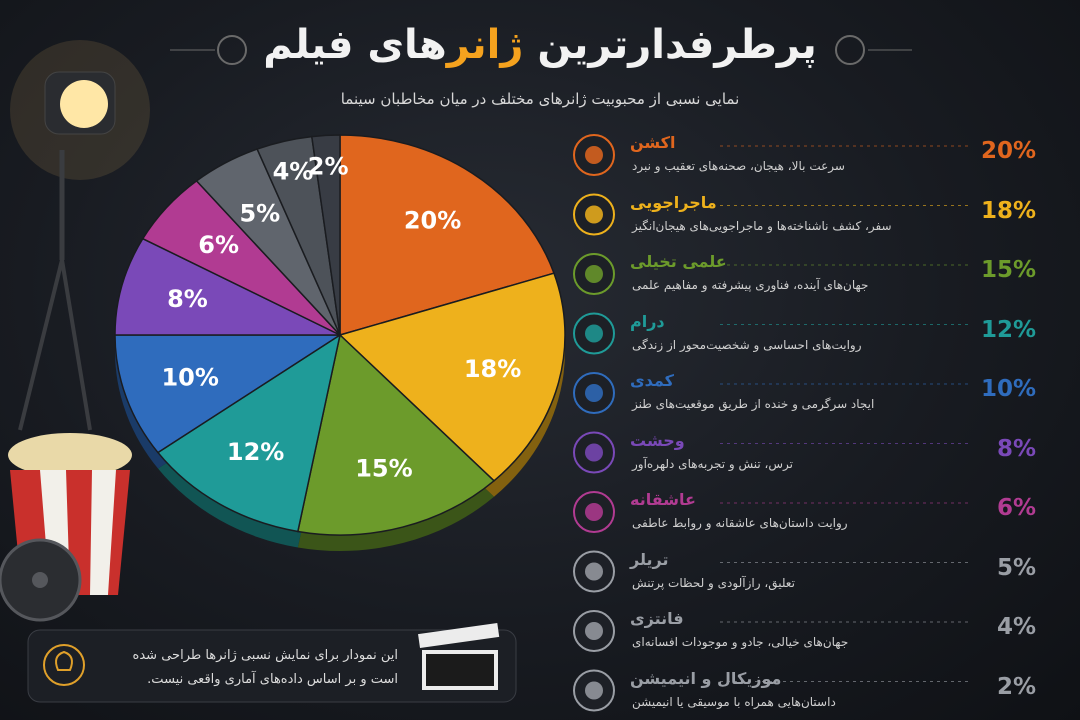  What do you see at coordinates (713, 582) in the screenshot?
I see `legend-description: تعلیق، رازآلودی و لحظات پرتنش` at bounding box center [713, 582].